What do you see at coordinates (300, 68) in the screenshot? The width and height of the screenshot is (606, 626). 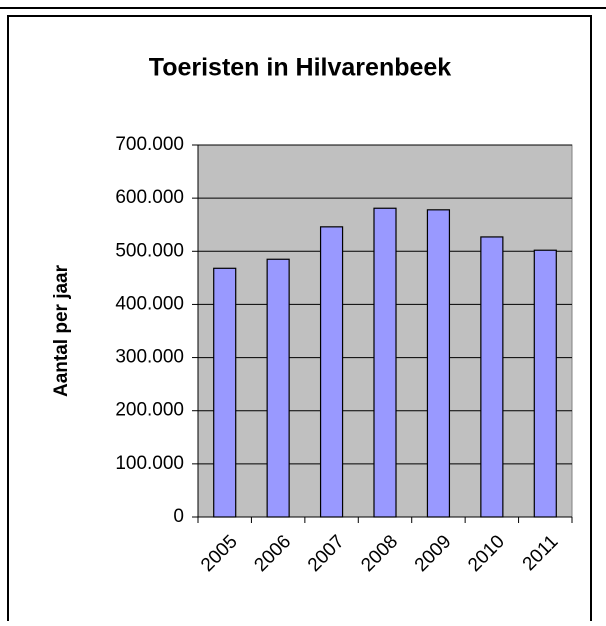 I see `chart-title: Toeristen in Hilvarenbeek` at bounding box center [300, 68].